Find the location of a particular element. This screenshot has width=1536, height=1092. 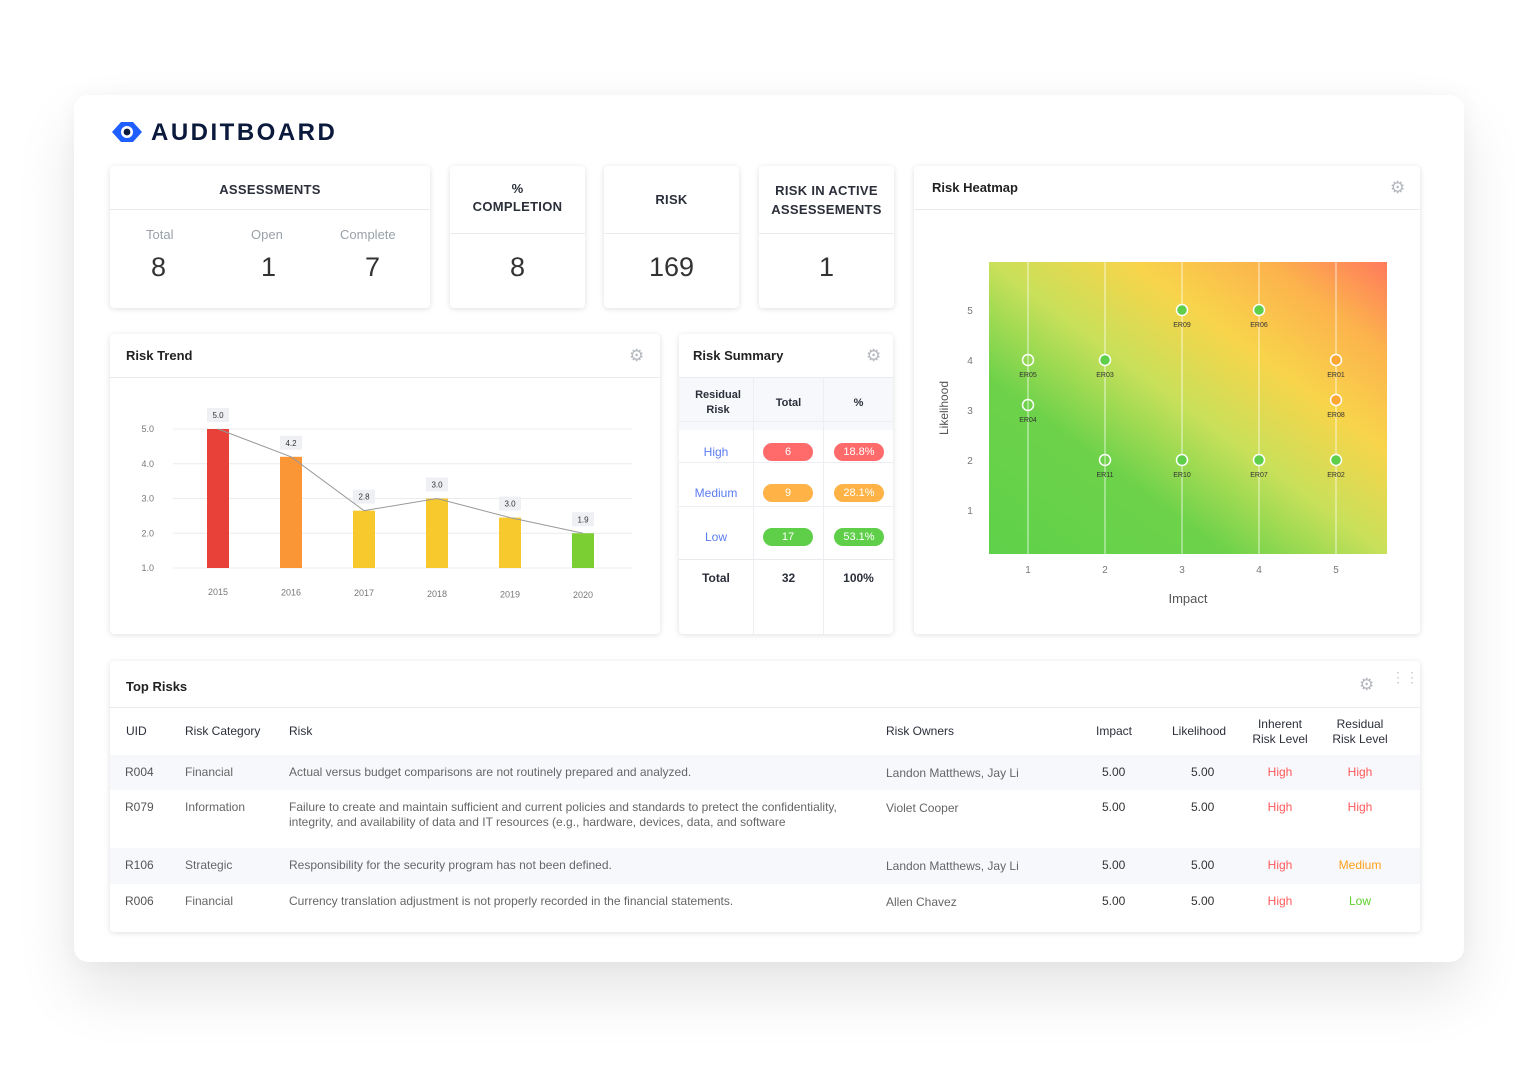

point-label: ER04 is located at coordinates (1028, 420).